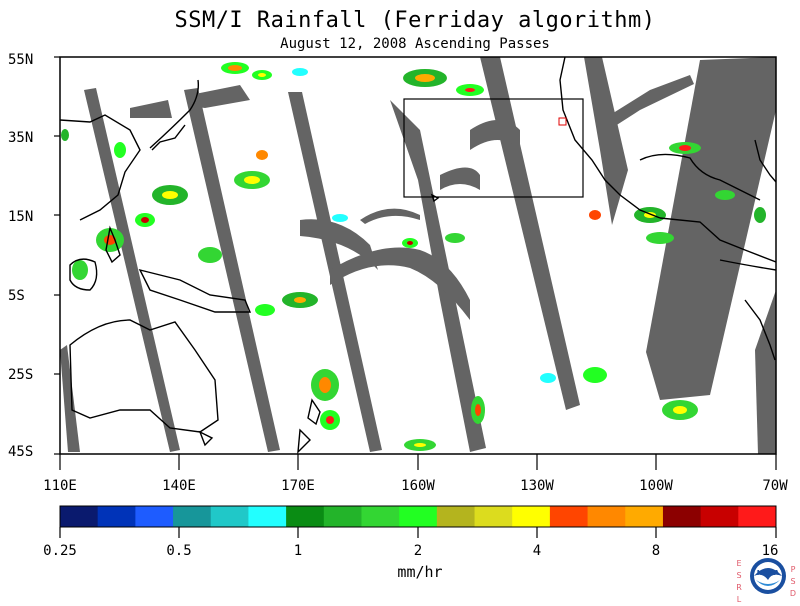 The height and width of the screenshot is (606, 800). Describe the element at coordinates (418, 551) in the screenshot. I see `colorbar-label-3: 2` at that location.